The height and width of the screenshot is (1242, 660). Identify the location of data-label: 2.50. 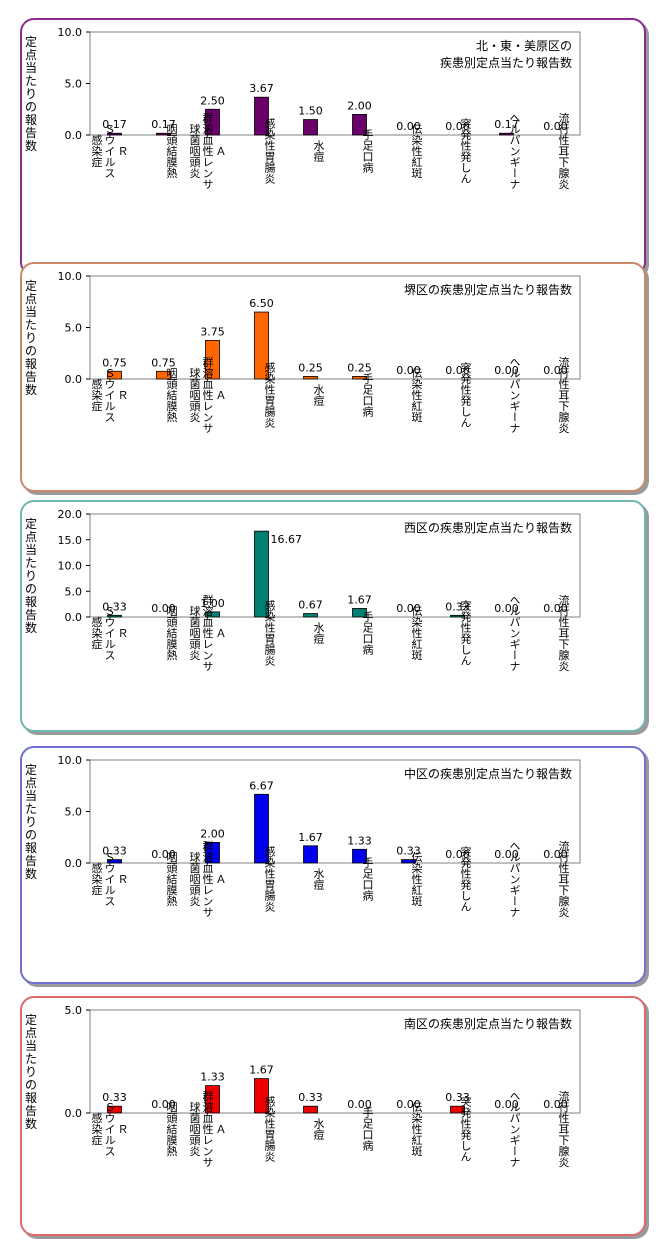
(212, 100).